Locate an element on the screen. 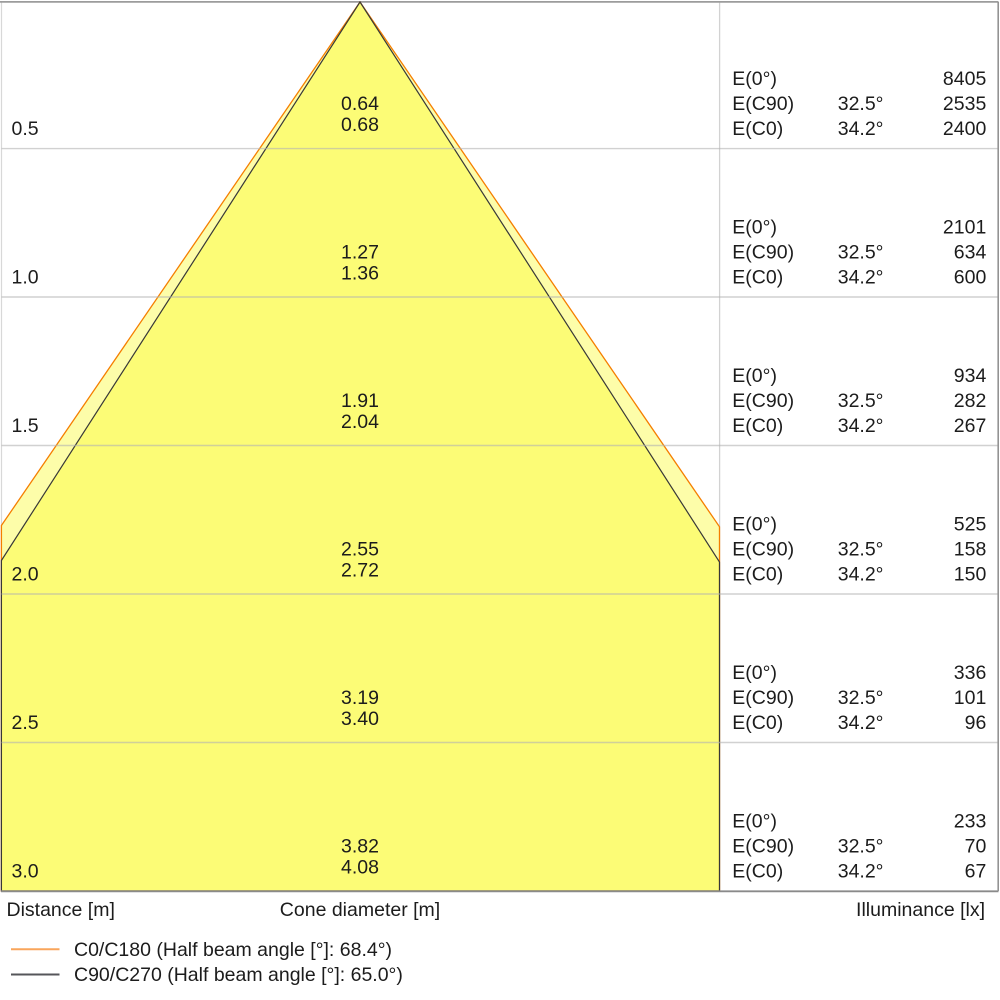 The width and height of the screenshot is (1000, 1000). svg-text: 2.04 is located at coordinates (360, 422).